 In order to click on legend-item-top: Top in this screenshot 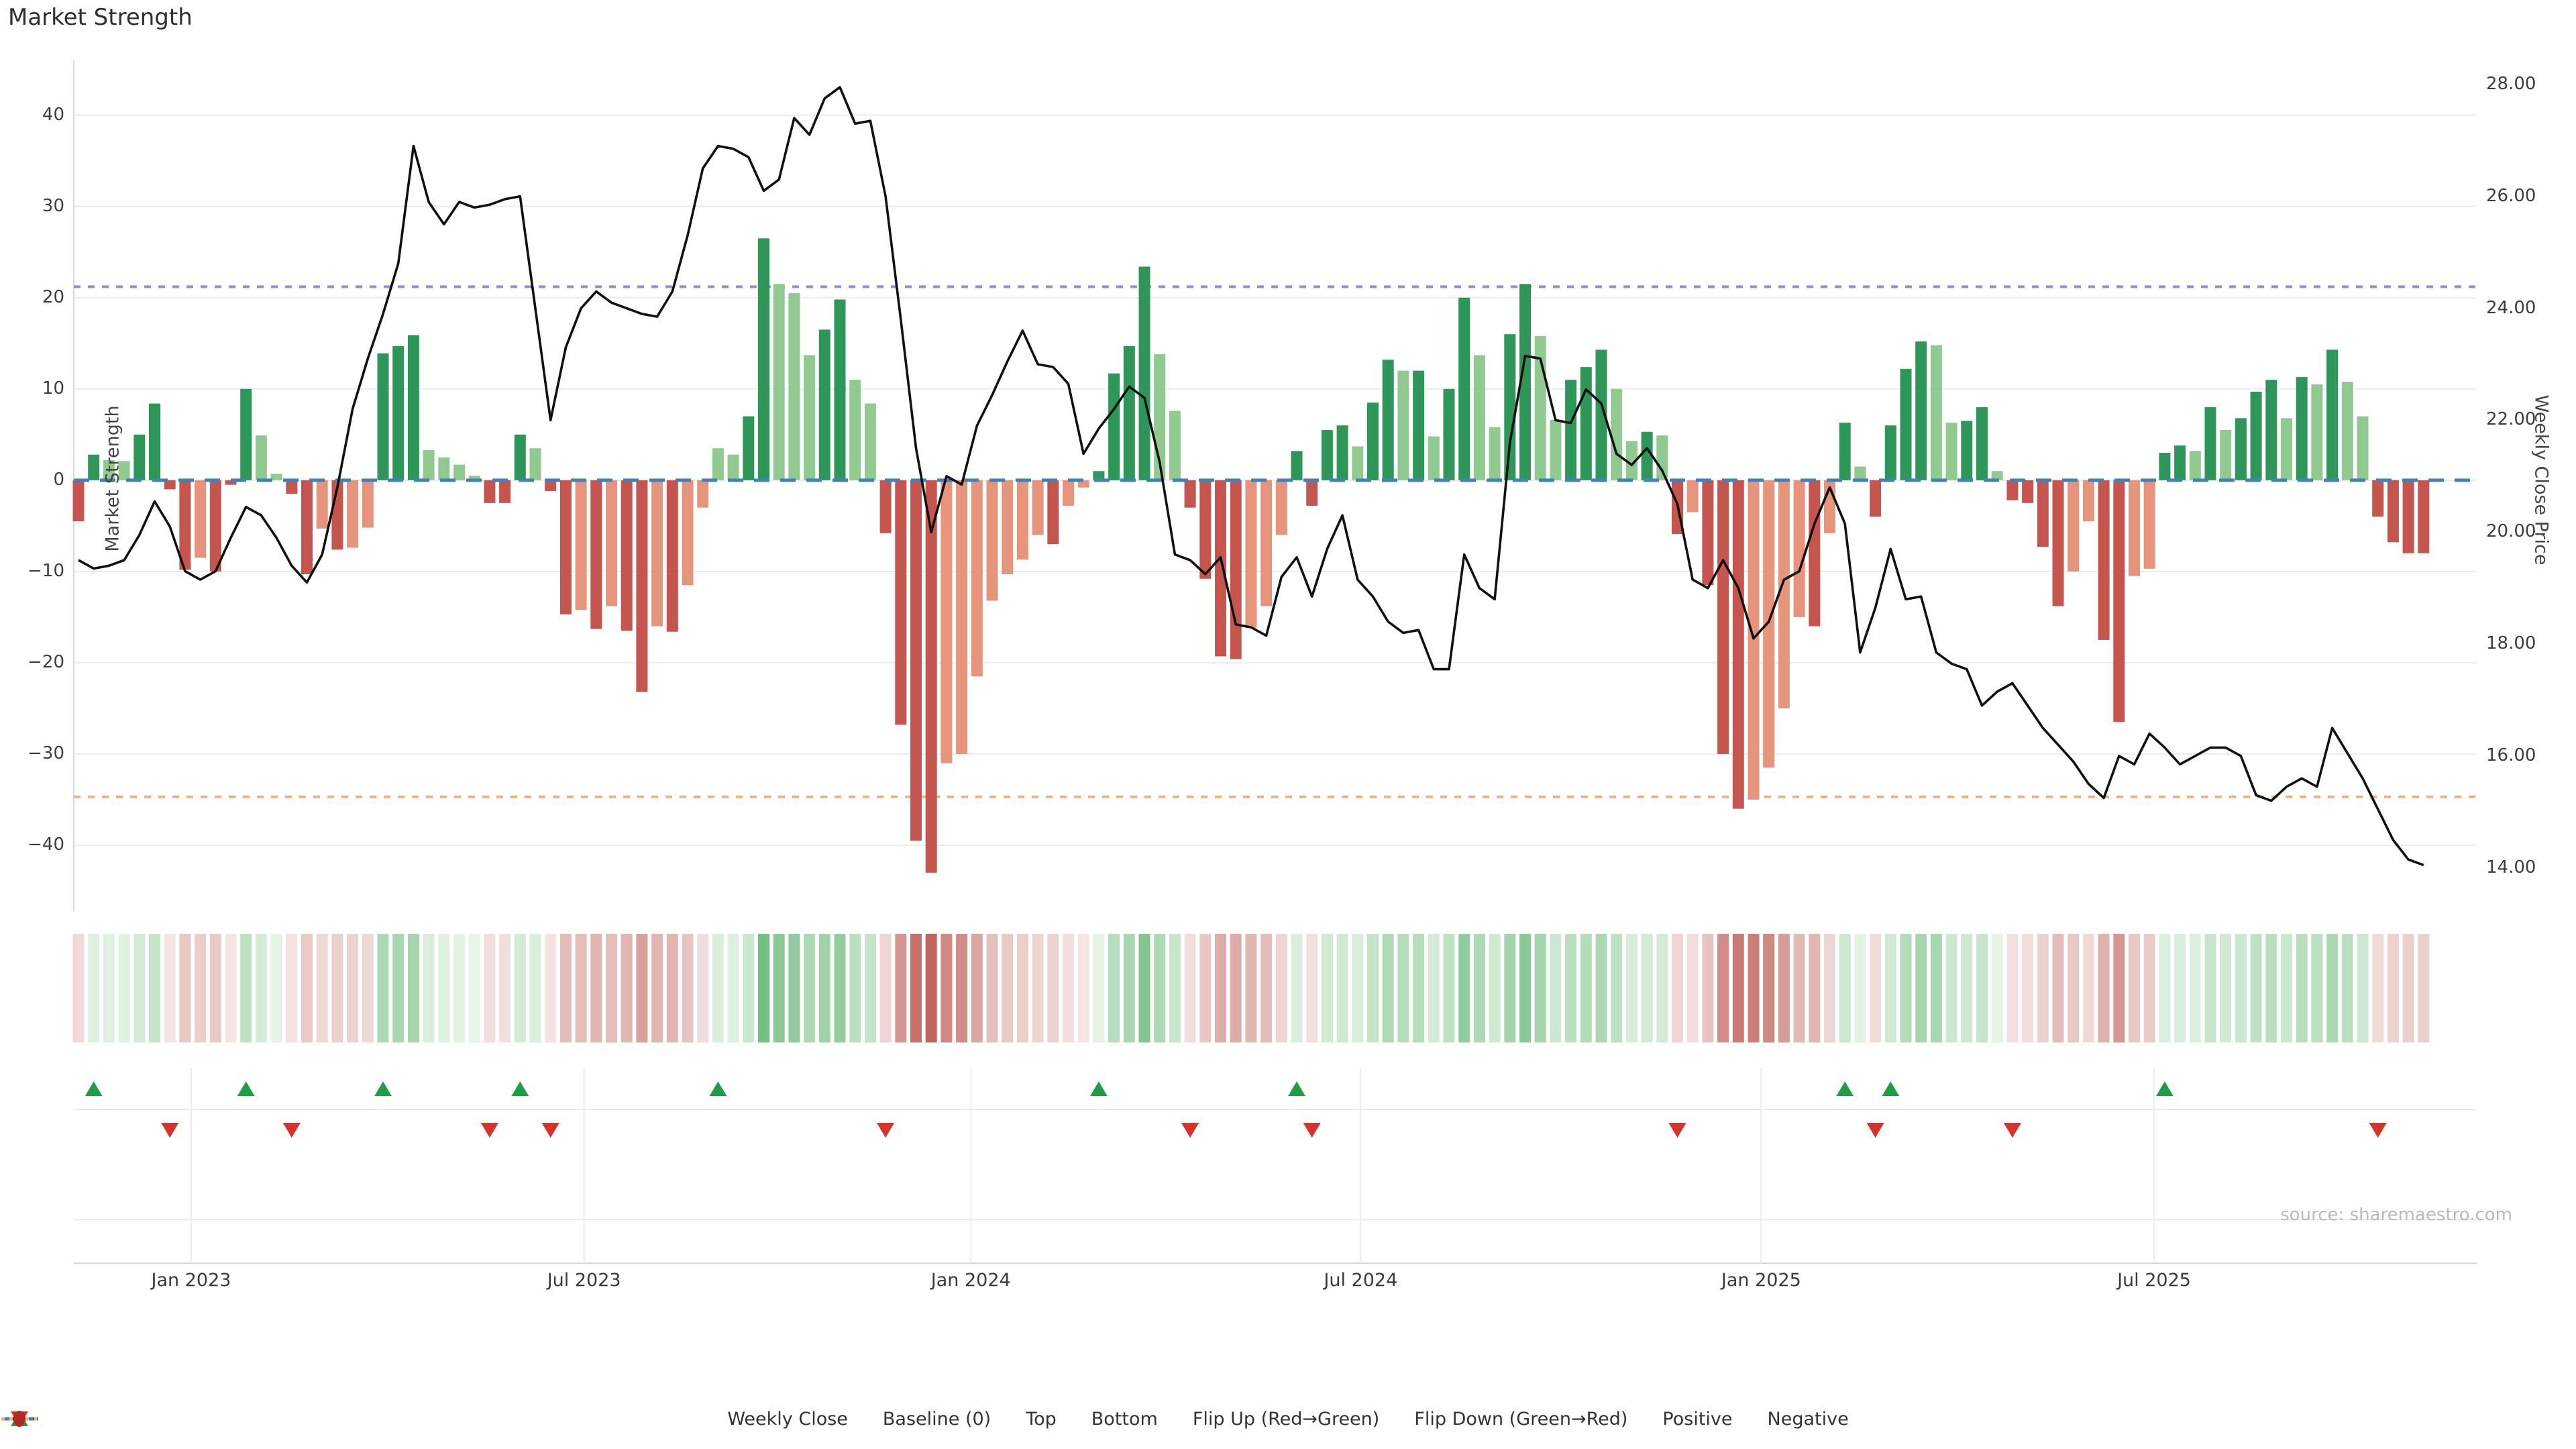, I will do `click(537, 1419)`.